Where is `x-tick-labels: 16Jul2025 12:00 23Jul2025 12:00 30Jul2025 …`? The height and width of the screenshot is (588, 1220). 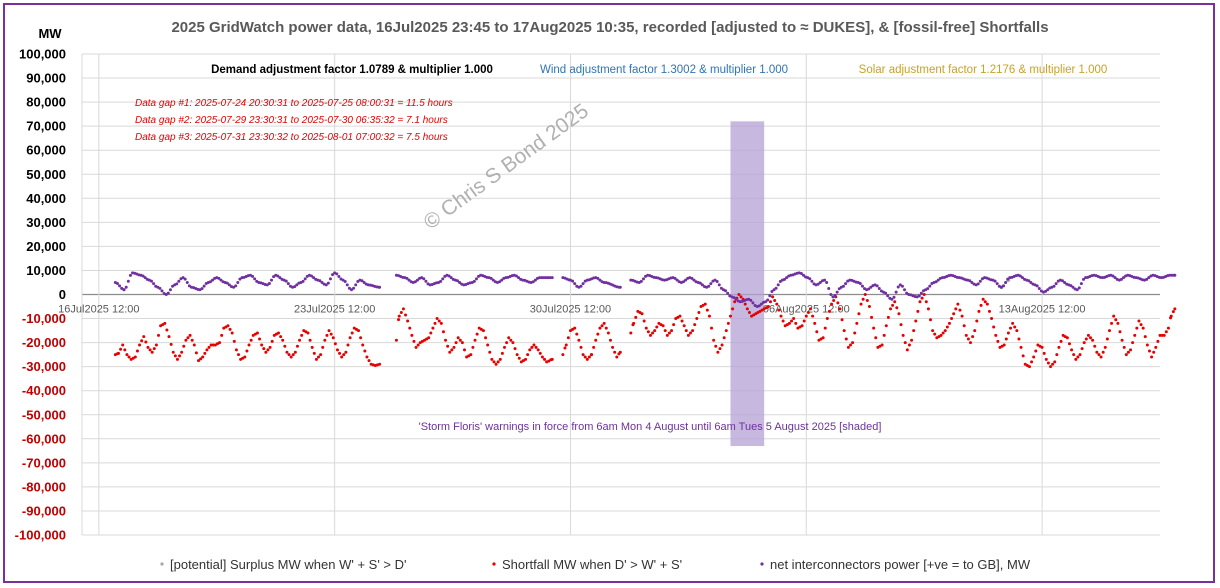 x-tick-labels: 16Jul2025 12:00 23Jul2025 12:00 30Jul2025 … is located at coordinates (571, 310).